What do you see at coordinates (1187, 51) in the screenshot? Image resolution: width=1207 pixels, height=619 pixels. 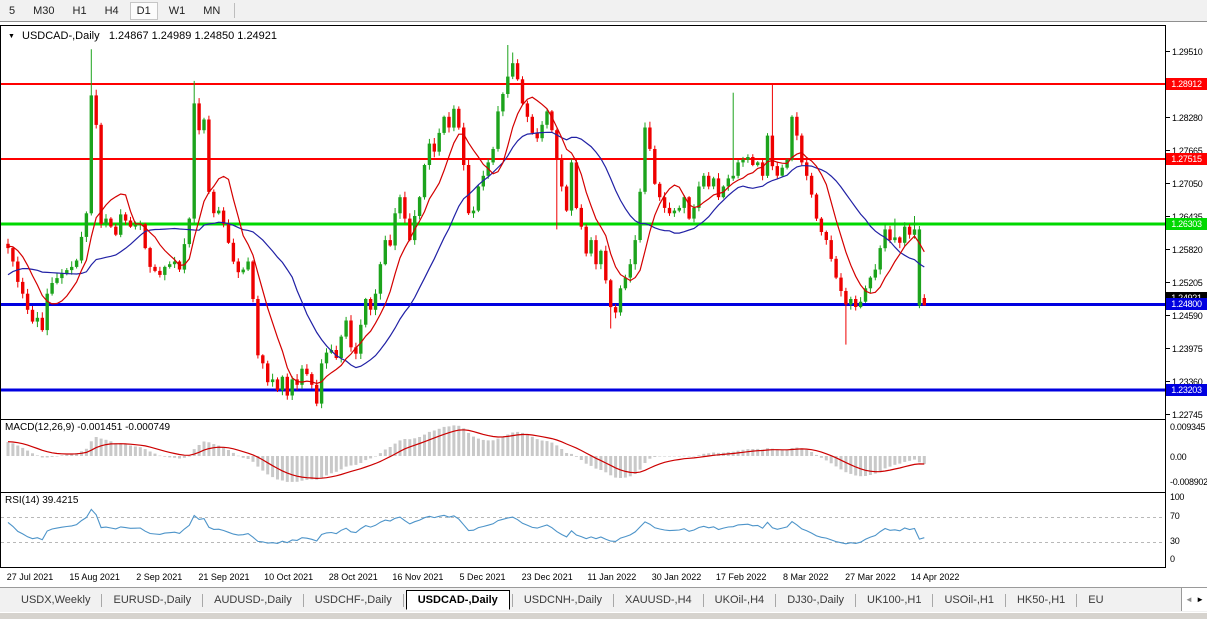 I see `price-tick-label: 1.29510` at bounding box center [1187, 51].